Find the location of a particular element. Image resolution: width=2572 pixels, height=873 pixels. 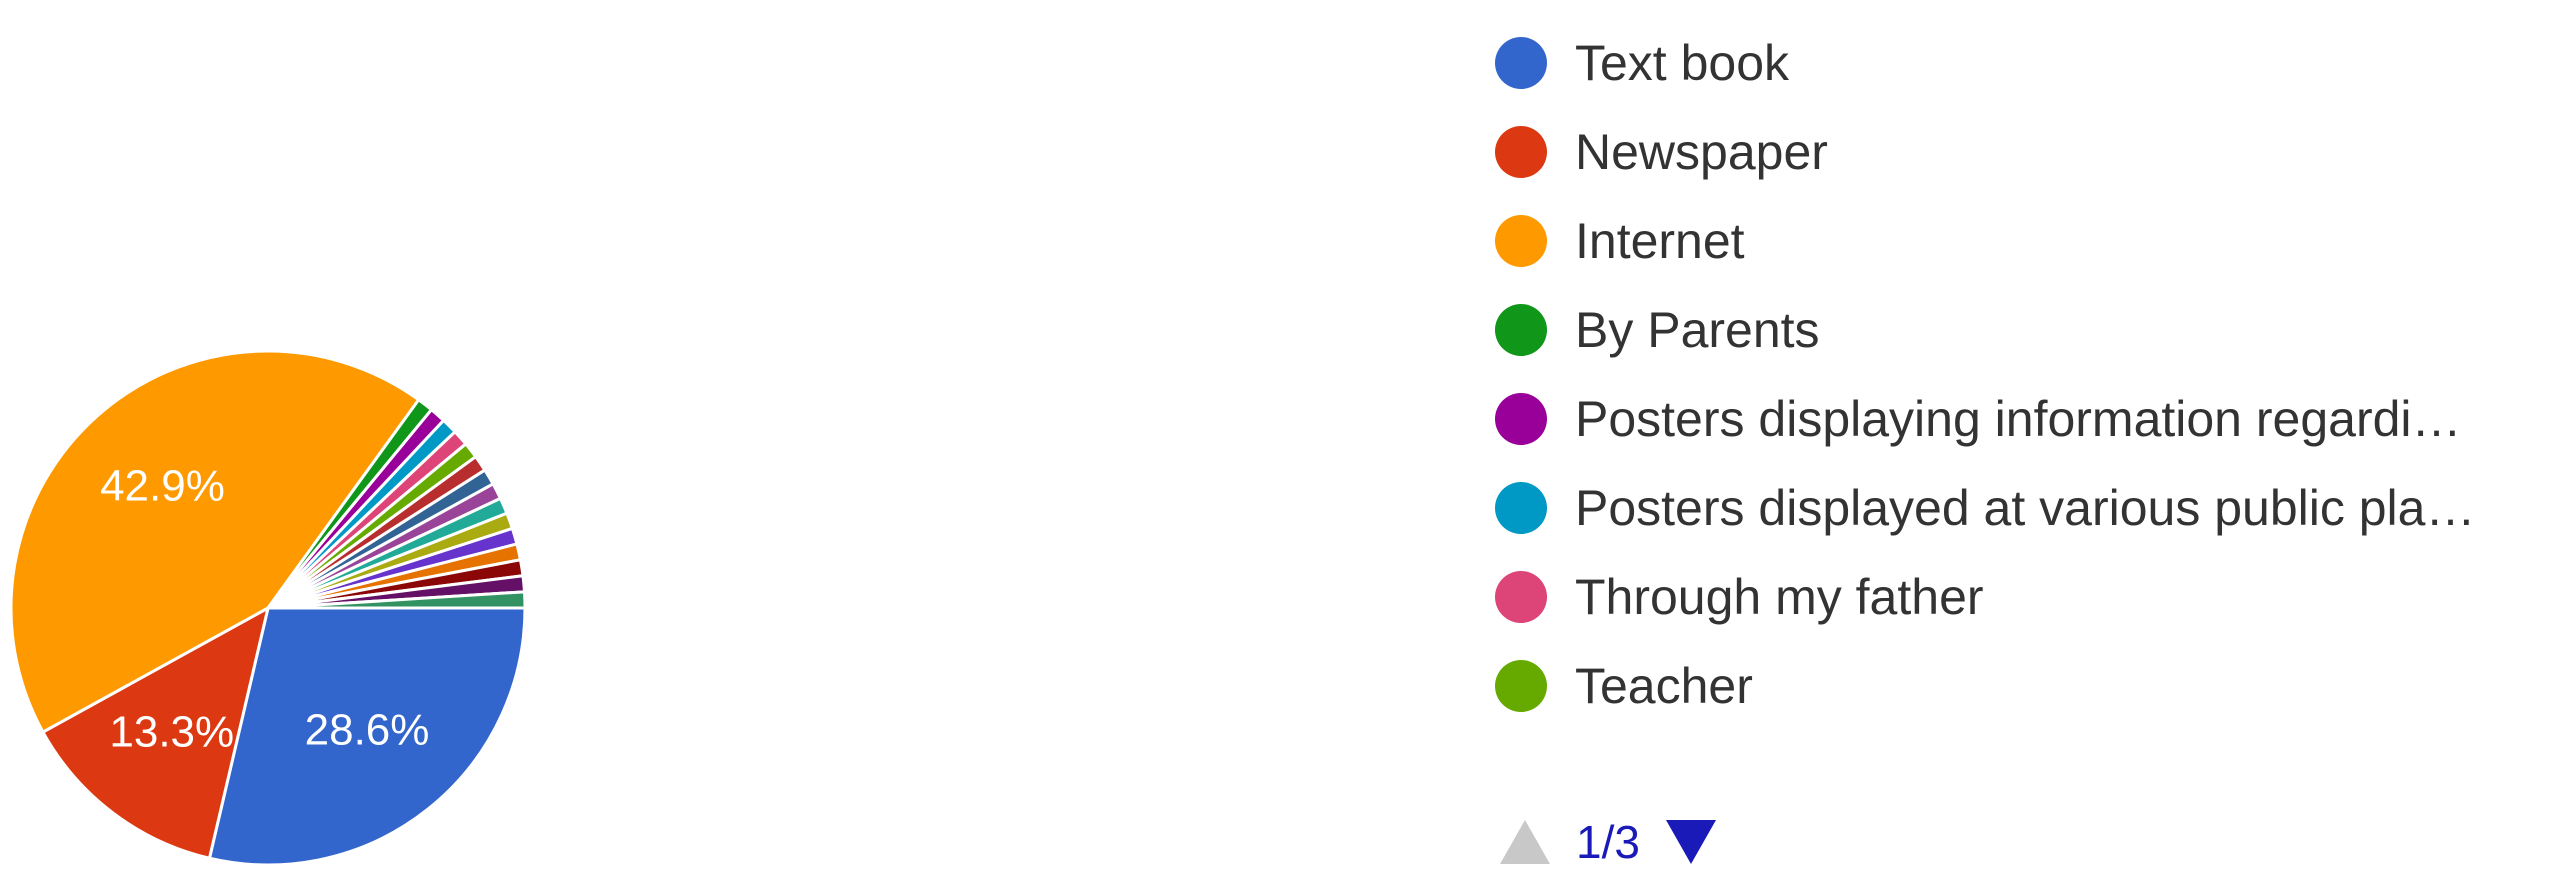

legend-label: Internet is located at coordinates (1660, 240).